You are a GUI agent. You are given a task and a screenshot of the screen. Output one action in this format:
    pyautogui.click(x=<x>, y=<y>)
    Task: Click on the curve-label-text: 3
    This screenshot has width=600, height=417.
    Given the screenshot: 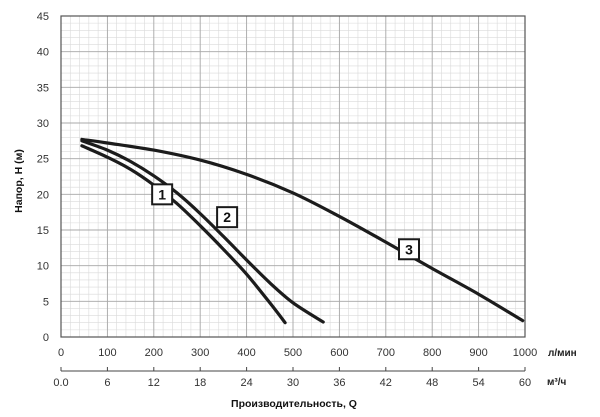 What is the action you would take?
    pyautogui.click(x=409, y=249)
    